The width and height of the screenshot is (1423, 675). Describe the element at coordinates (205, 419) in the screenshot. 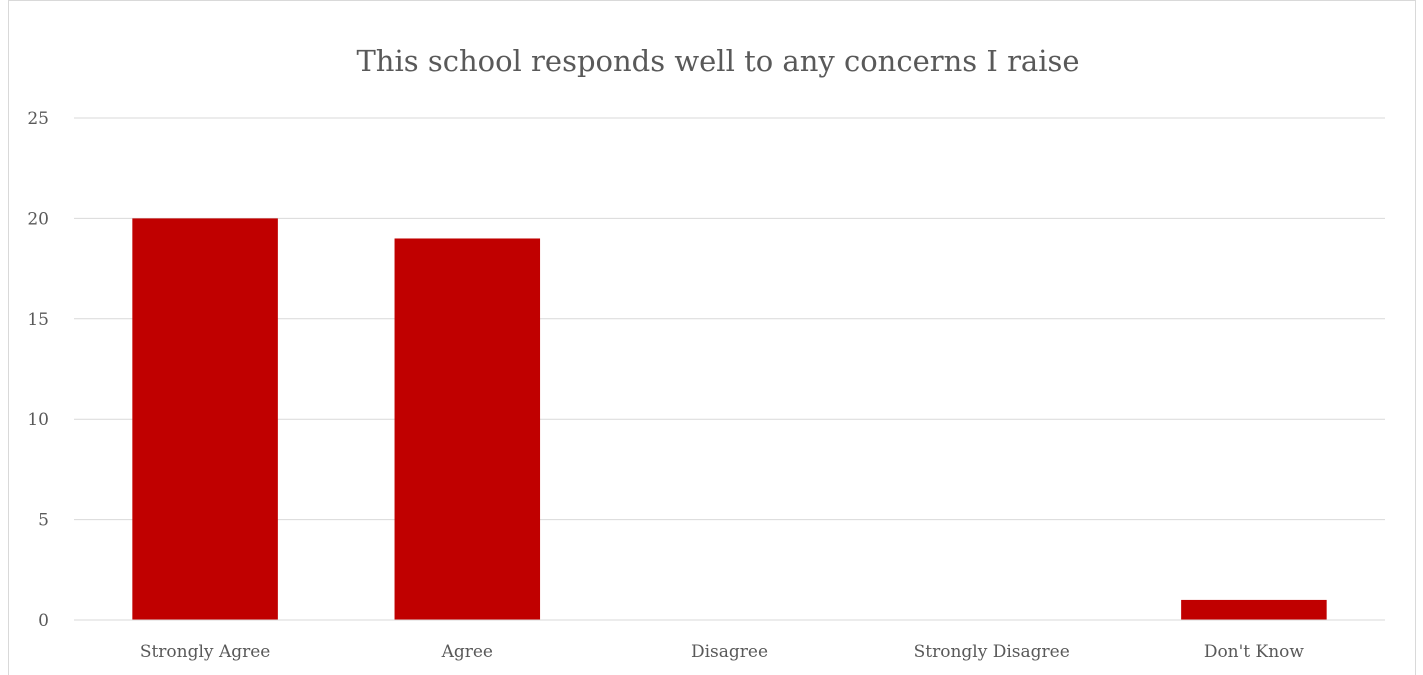

I see `bar-strongly-agree` at that location.